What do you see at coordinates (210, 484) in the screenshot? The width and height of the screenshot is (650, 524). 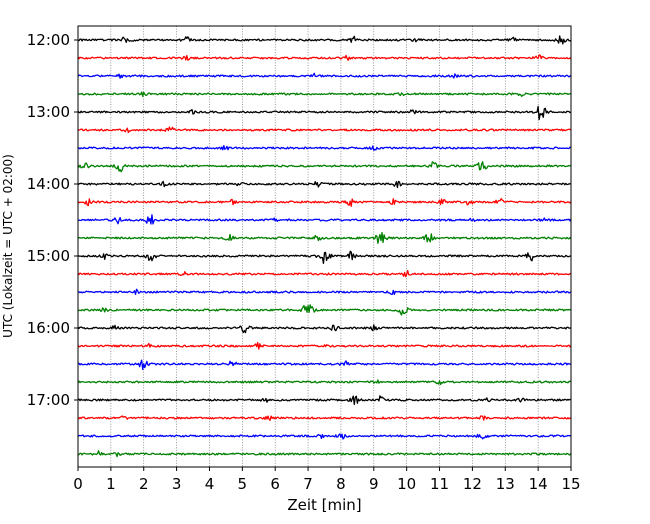 I see `x-tick-label: 4` at bounding box center [210, 484].